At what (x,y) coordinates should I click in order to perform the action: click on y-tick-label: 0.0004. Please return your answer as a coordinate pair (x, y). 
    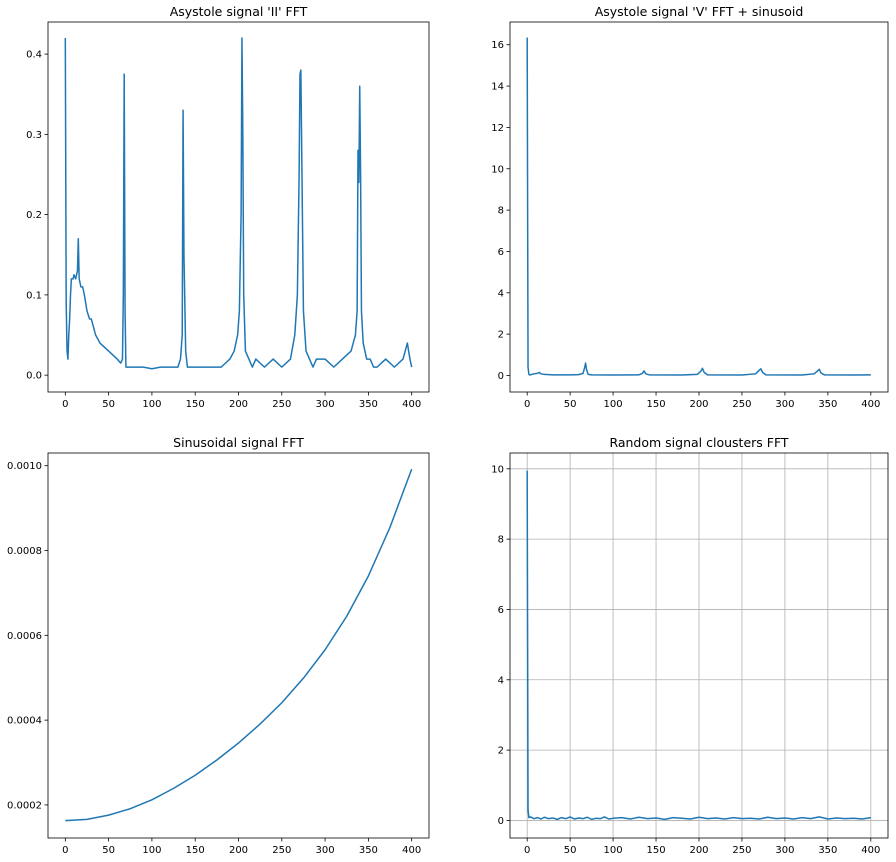
    Looking at the image, I should click on (24, 721).